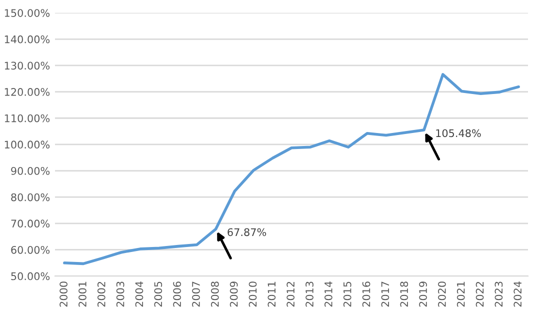 This screenshot has width=550, height=321. Describe the element at coordinates (423, 294) in the screenshot. I see `x-tick-label: 2019` at that location.